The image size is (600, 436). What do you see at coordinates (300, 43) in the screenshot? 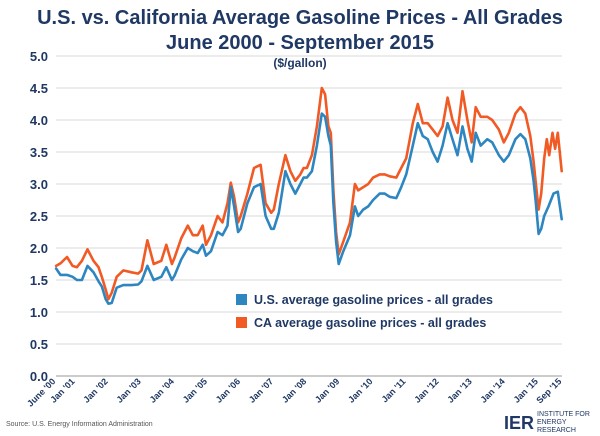
I see `chart-subtitle: June 2000 - September 2015` at bounding box center [300, 43].